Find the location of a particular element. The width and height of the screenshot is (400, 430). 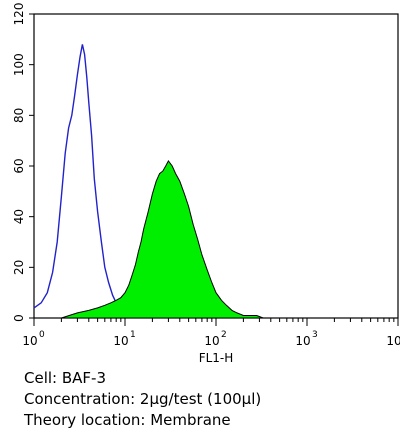

caption-location: Theory location: Membrane is located at coordinates (127, 420).